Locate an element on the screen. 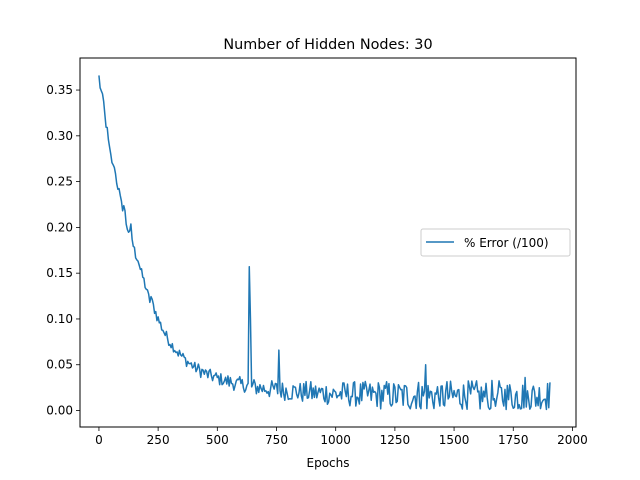 The width and height of the screenshot is (640, 480). x-tick-label: 1750 is located at coordinates (513, 440).